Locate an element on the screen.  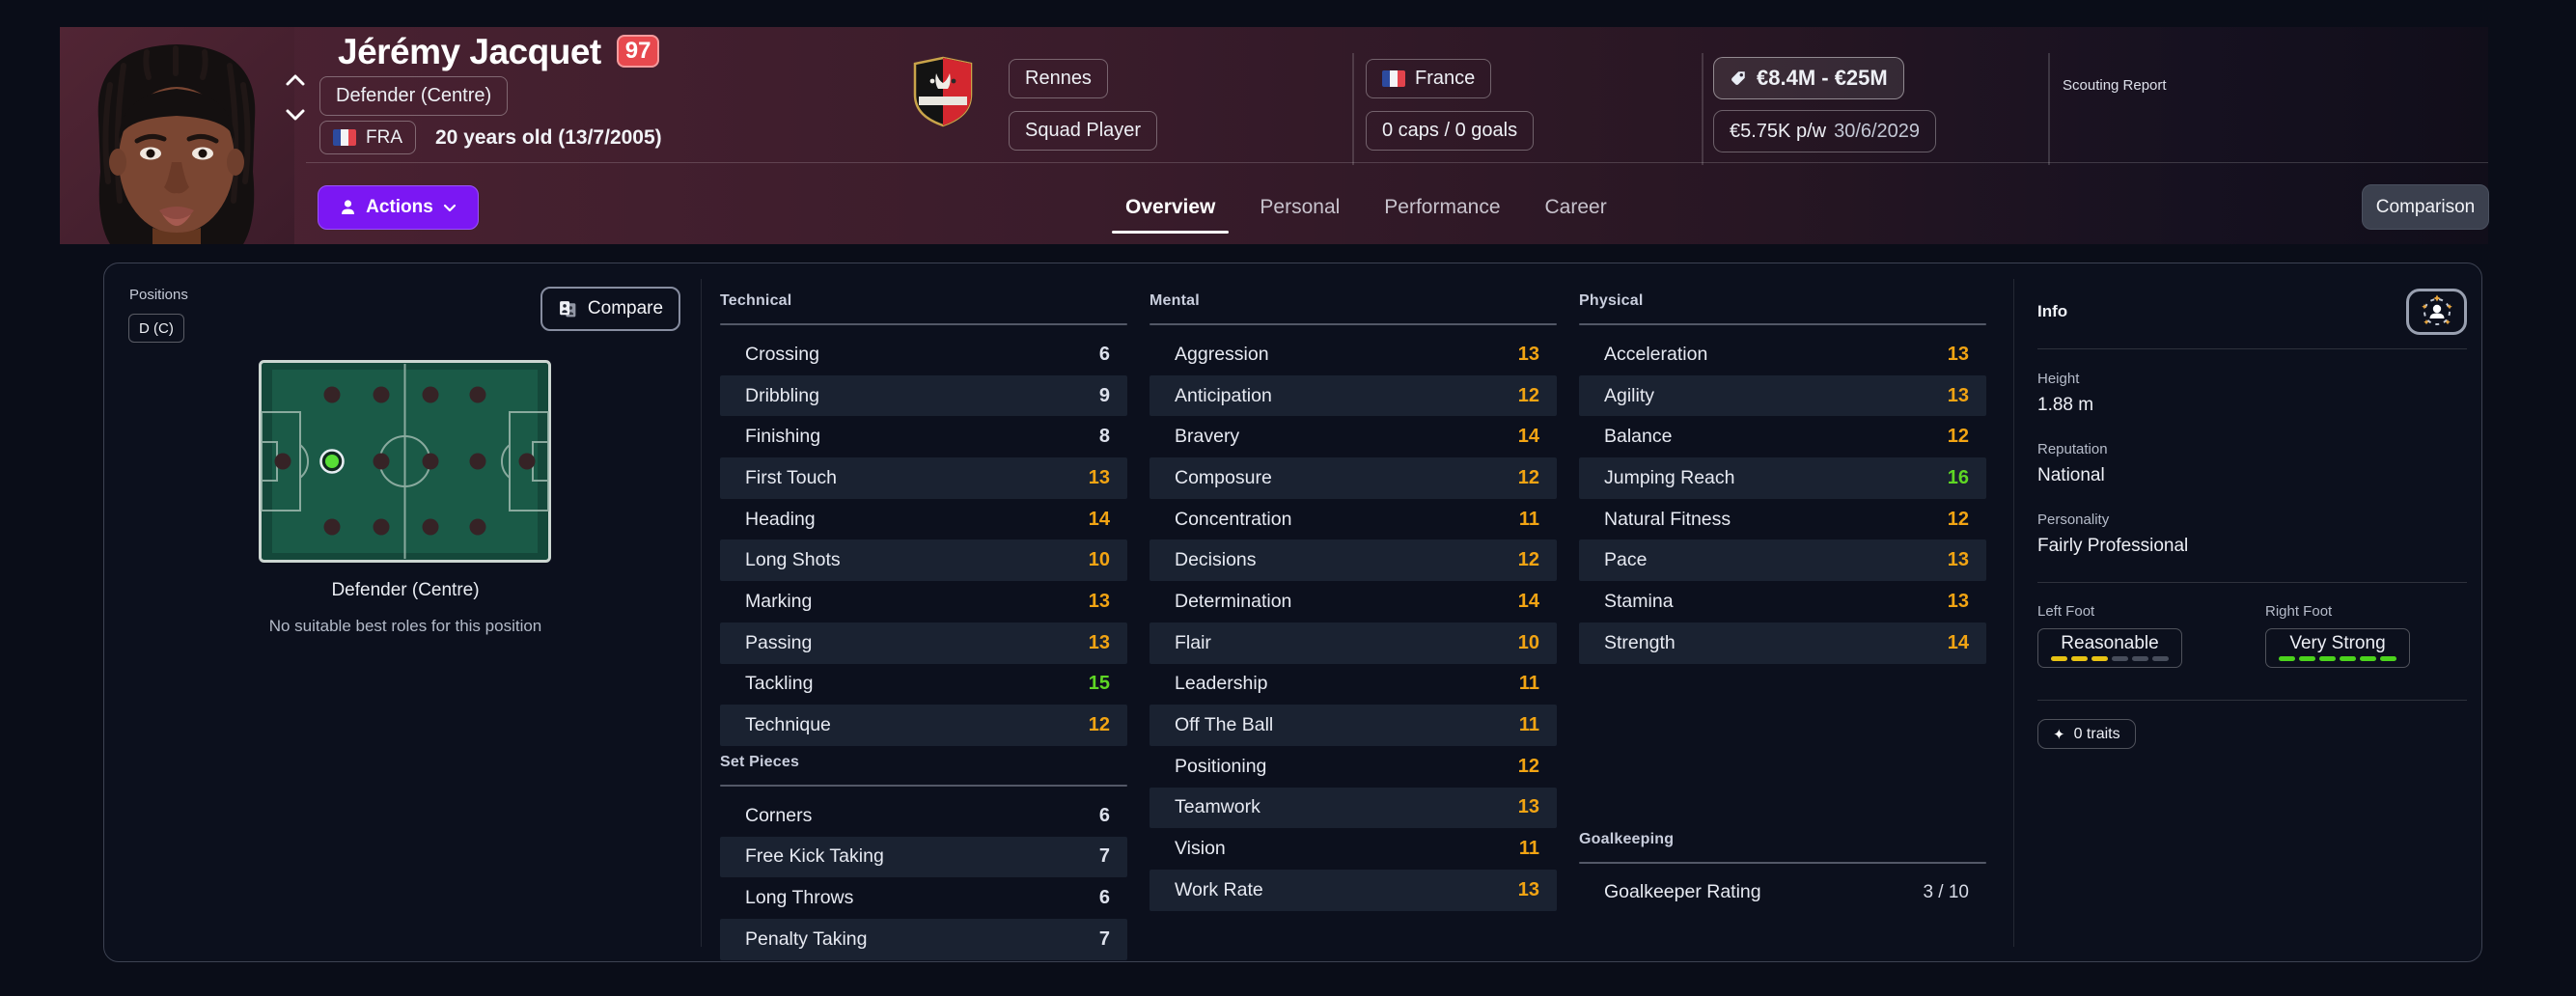
attribute-row: Stamina 13 is located at coordinates (1782, 601).